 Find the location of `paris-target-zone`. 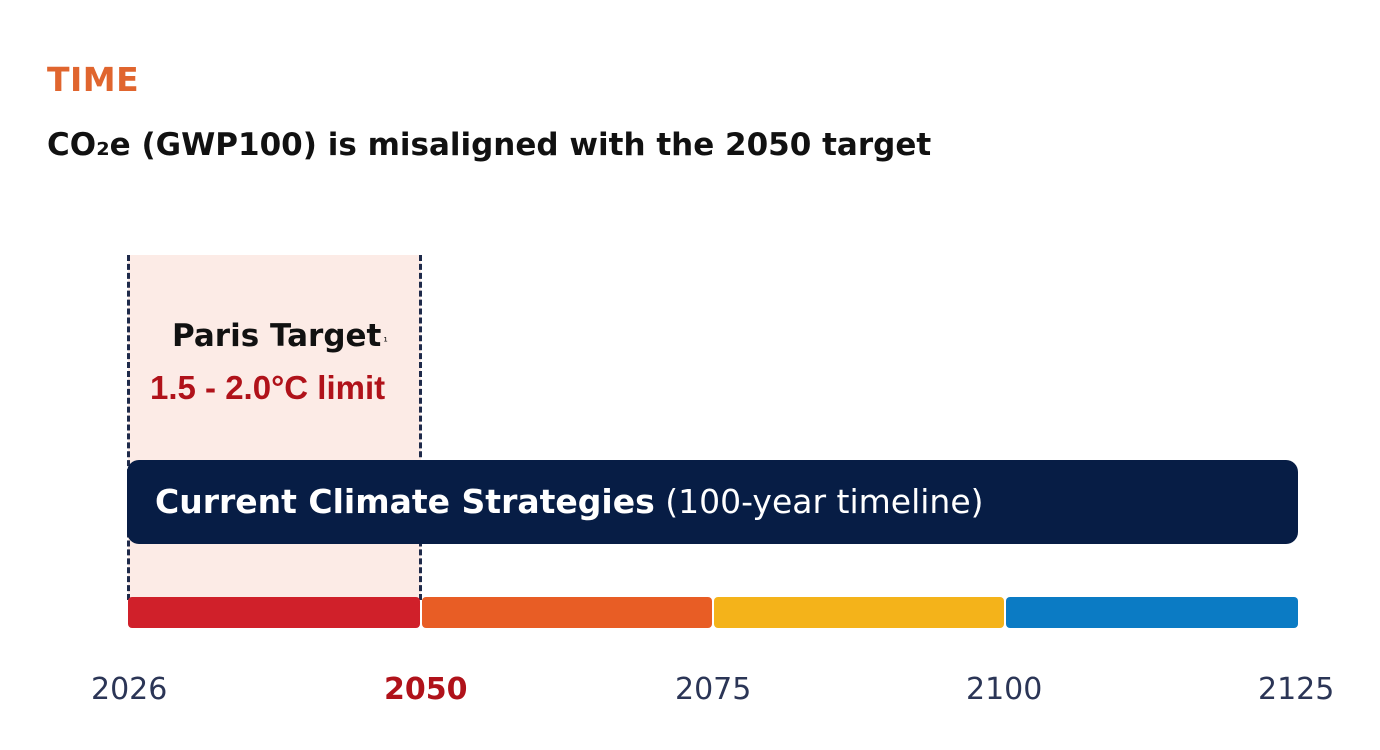

paris-target-zone is located at coordinates (274, 427).